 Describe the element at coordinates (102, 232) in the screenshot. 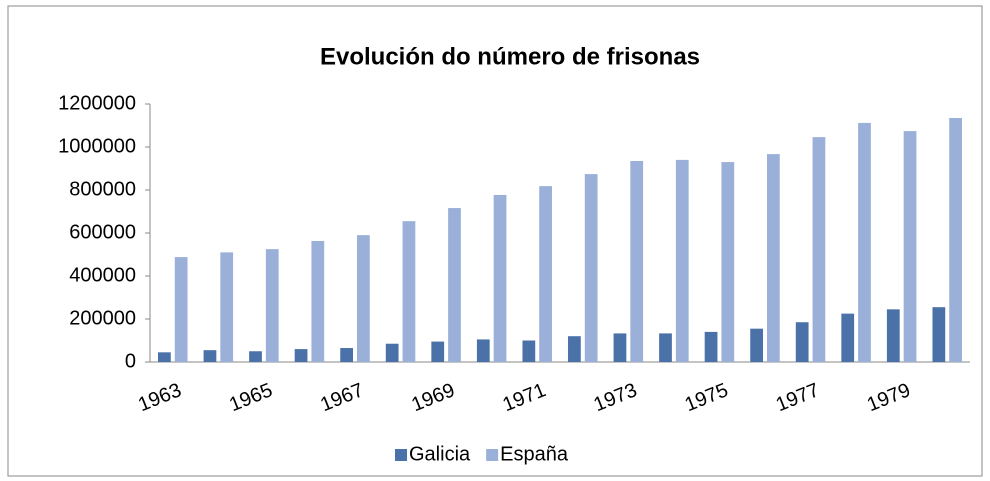

I see `y-tick-label: 600000` at that location.